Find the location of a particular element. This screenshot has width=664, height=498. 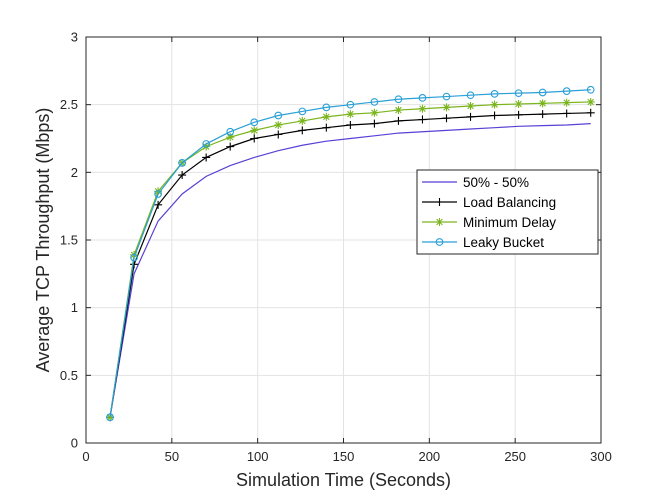

x-tick-label: 200 is located at coordinates (429, 456).